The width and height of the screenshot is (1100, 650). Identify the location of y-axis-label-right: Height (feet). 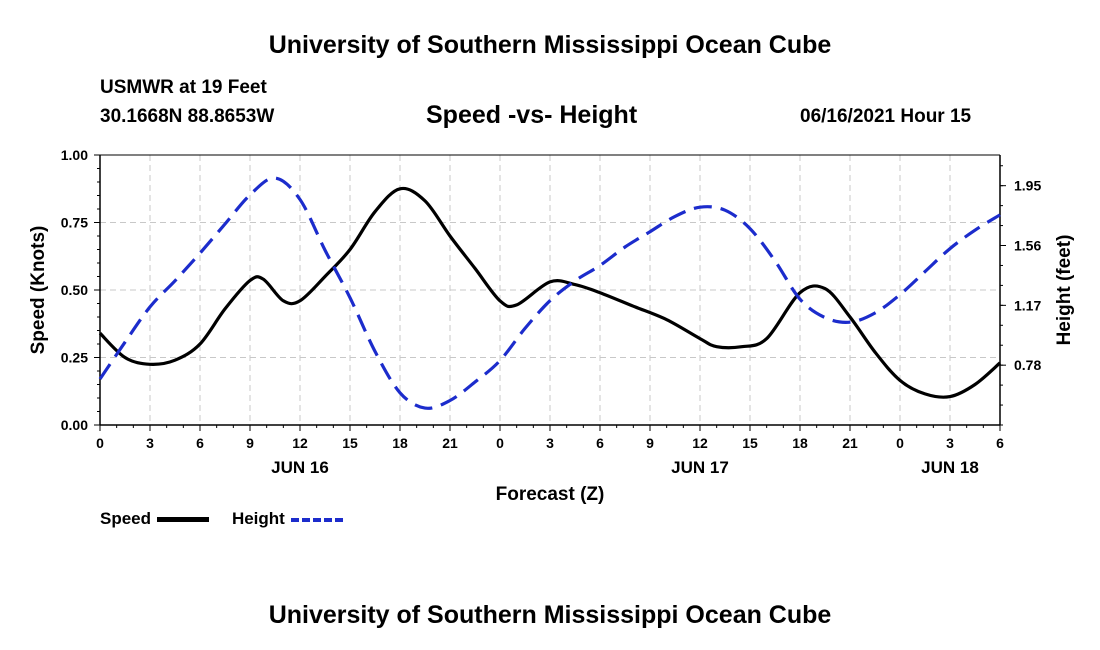
(1064, 290).